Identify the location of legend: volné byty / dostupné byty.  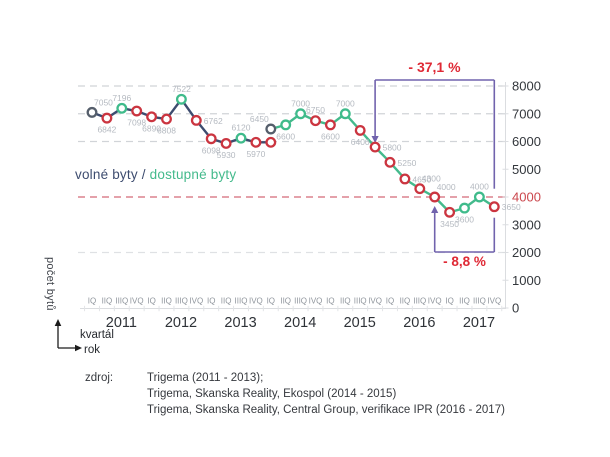
(155, 174).